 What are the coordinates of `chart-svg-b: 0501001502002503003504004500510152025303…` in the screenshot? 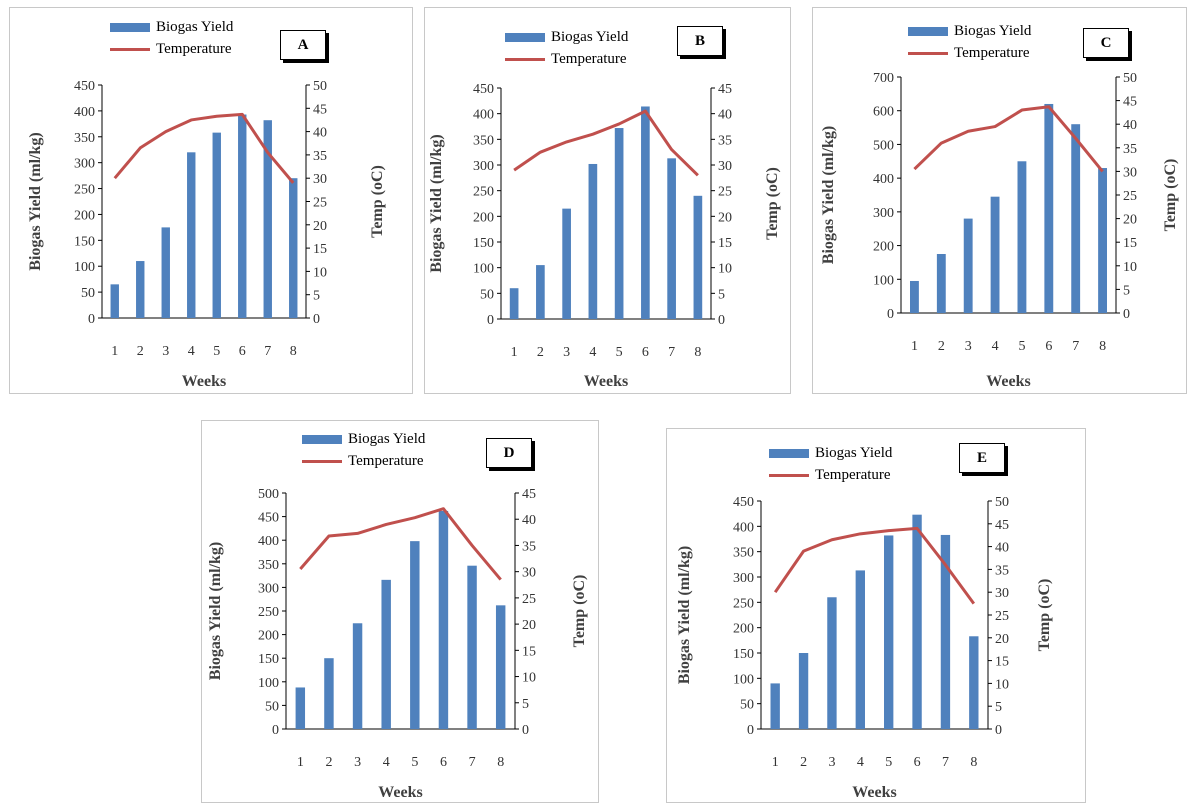 It's located at (604, 236).